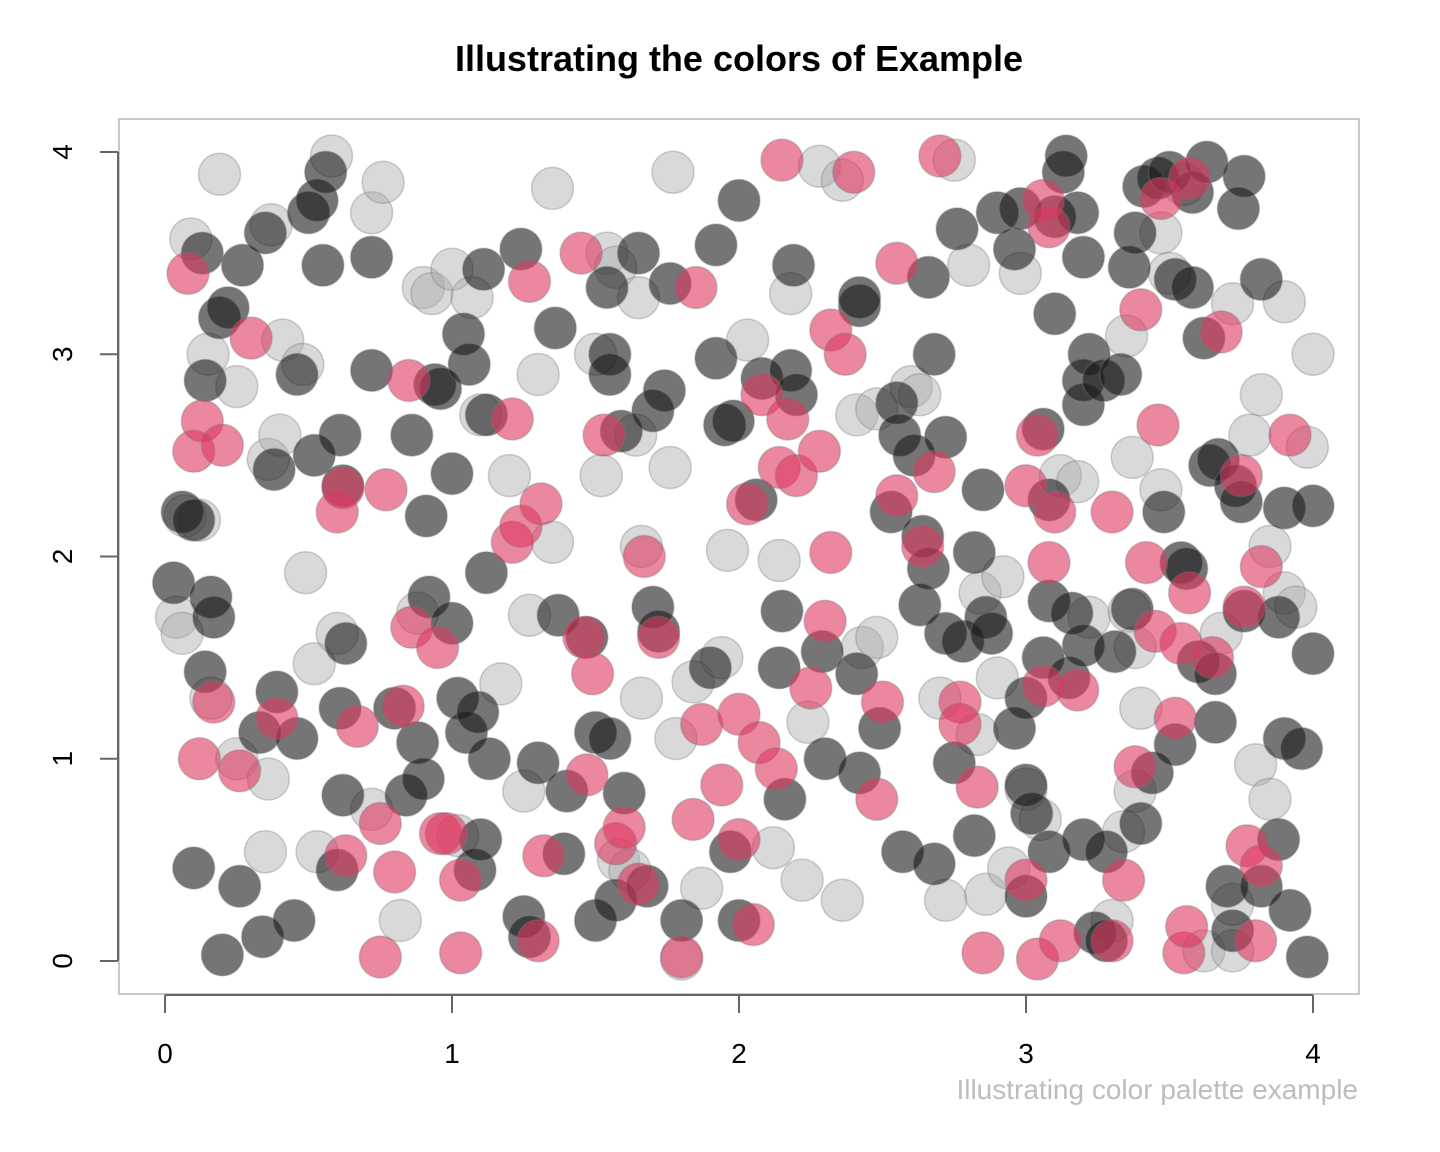 The height and width of the screenshot is (1152, 1440). I want to click on chart-title: Illustrating the colors of Example, so click(739, 58).